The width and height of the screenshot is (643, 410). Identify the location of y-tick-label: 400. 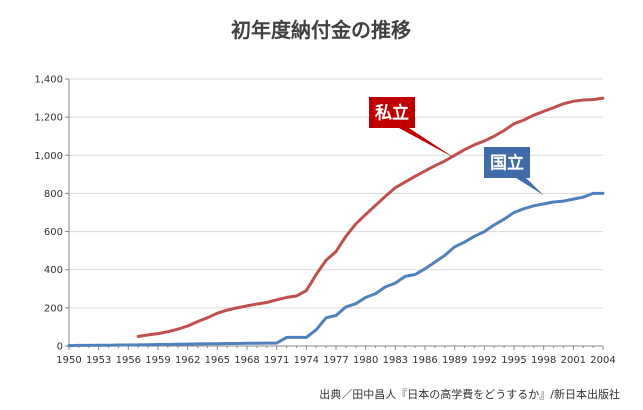
(53, 270).